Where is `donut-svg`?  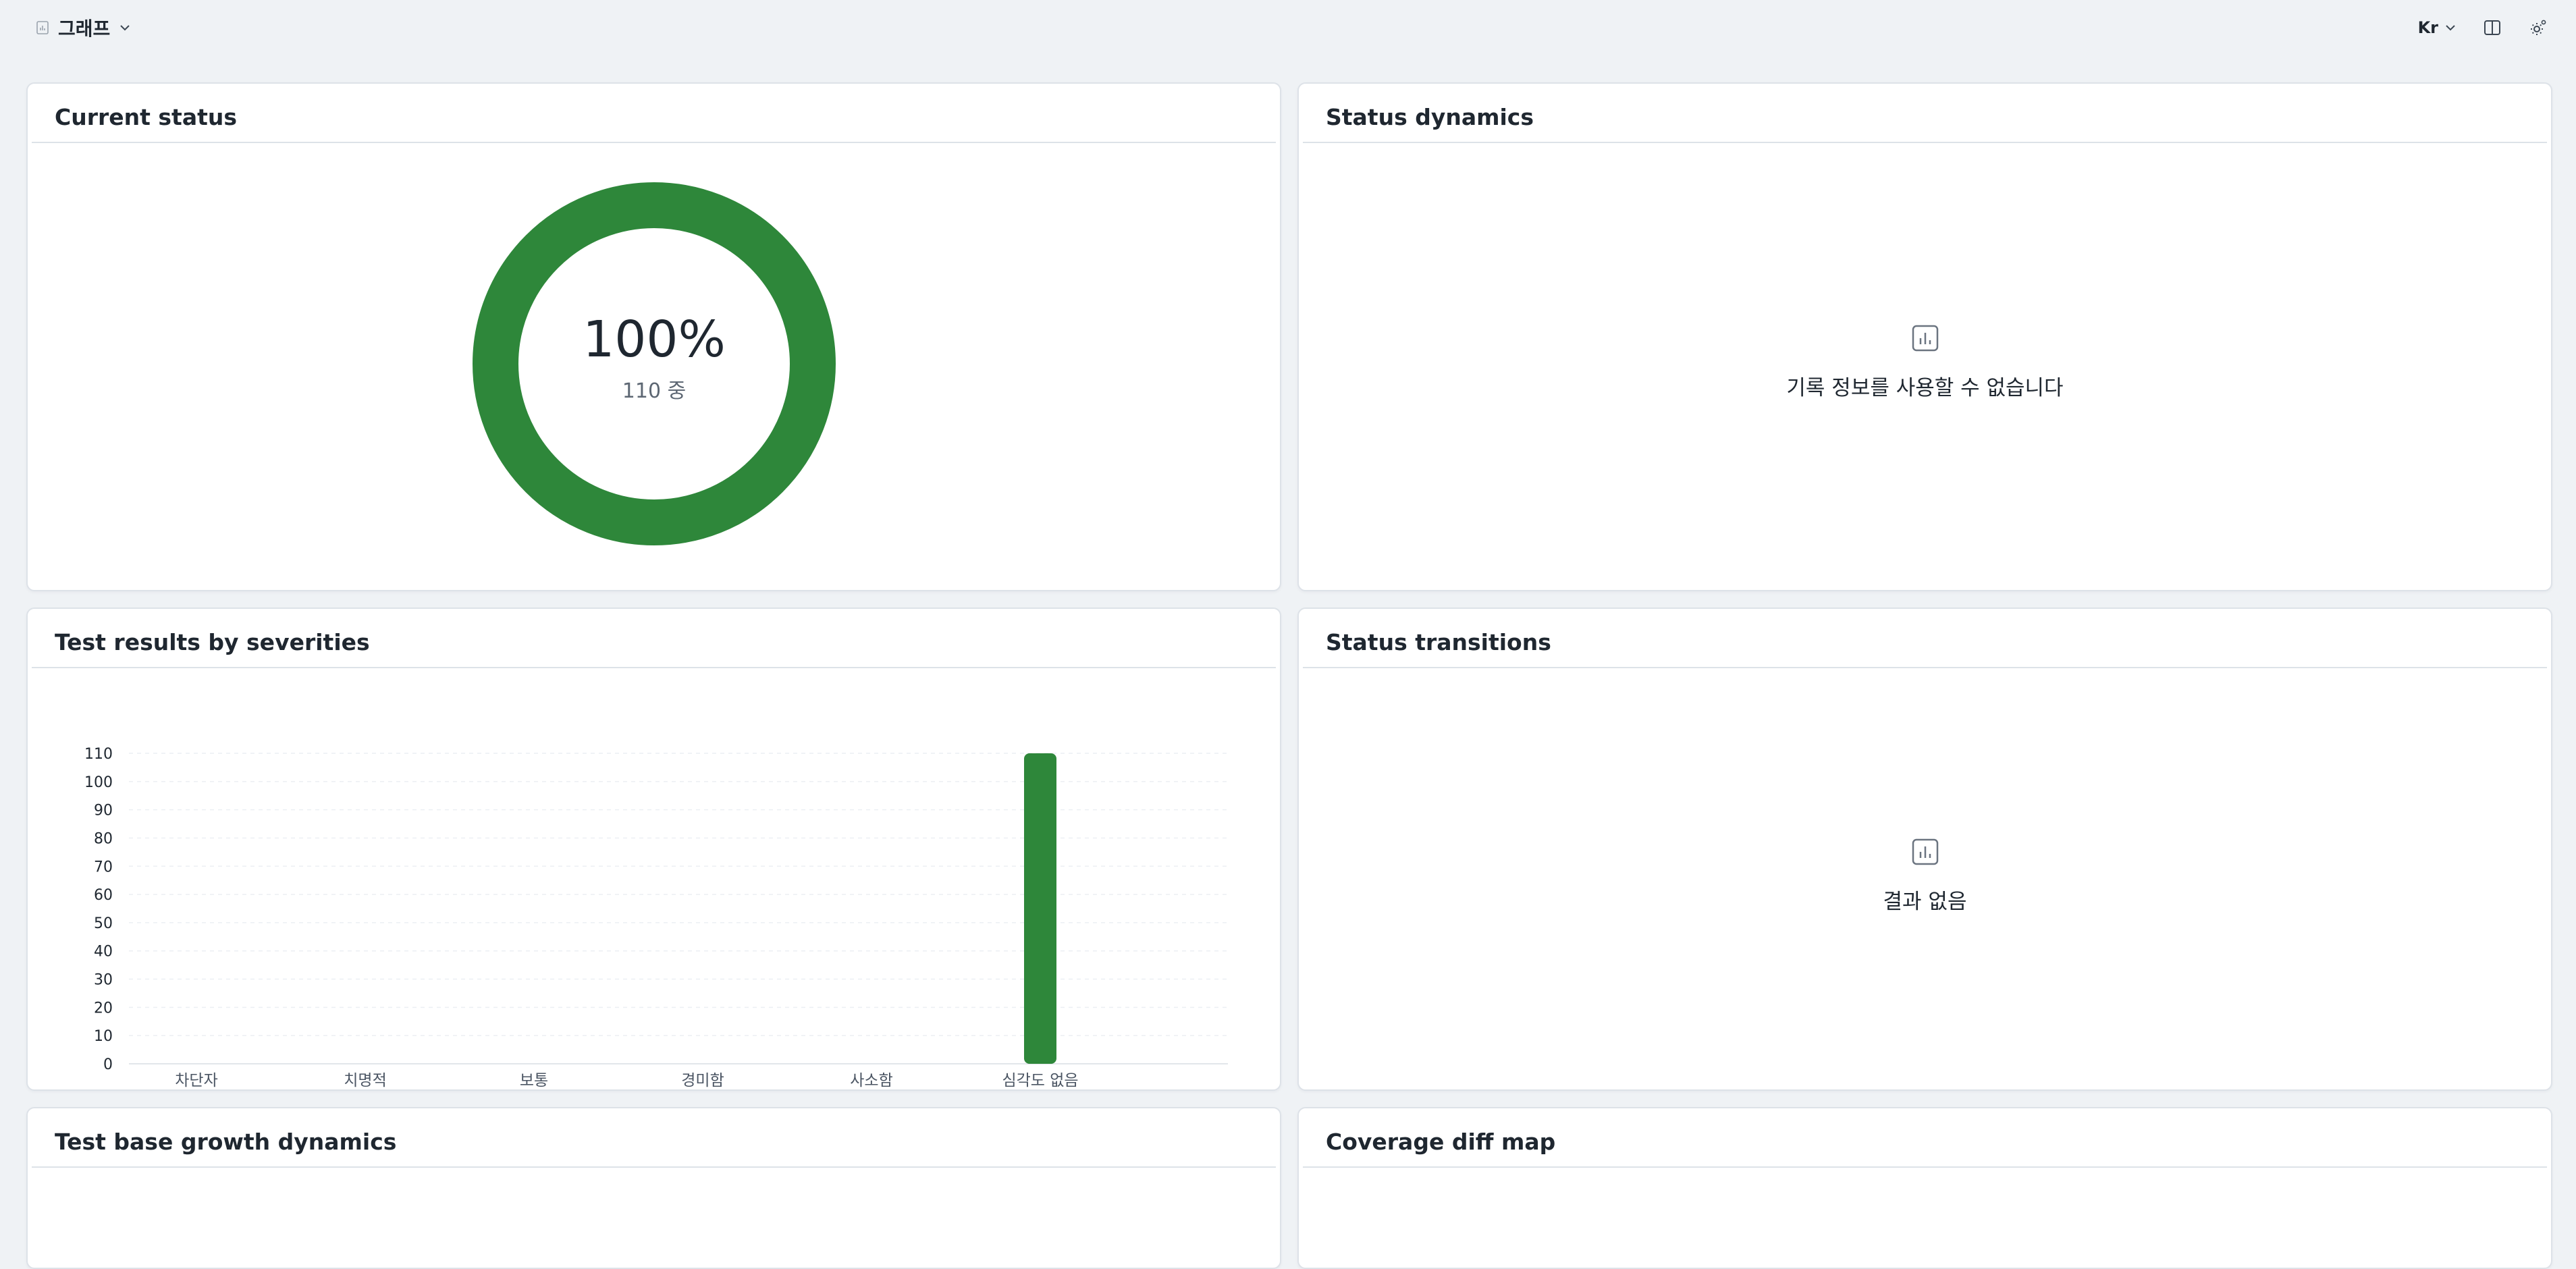
donut-svg is located at coordinates (654, 363).